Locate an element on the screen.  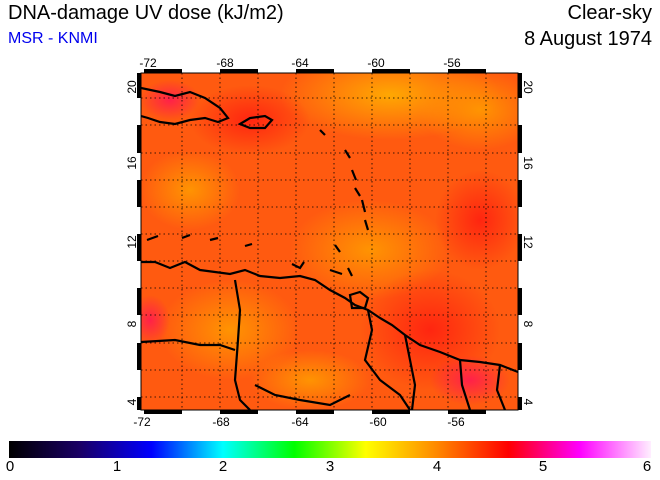
lat-label-right: 4 is located at coordinates (528, 402).